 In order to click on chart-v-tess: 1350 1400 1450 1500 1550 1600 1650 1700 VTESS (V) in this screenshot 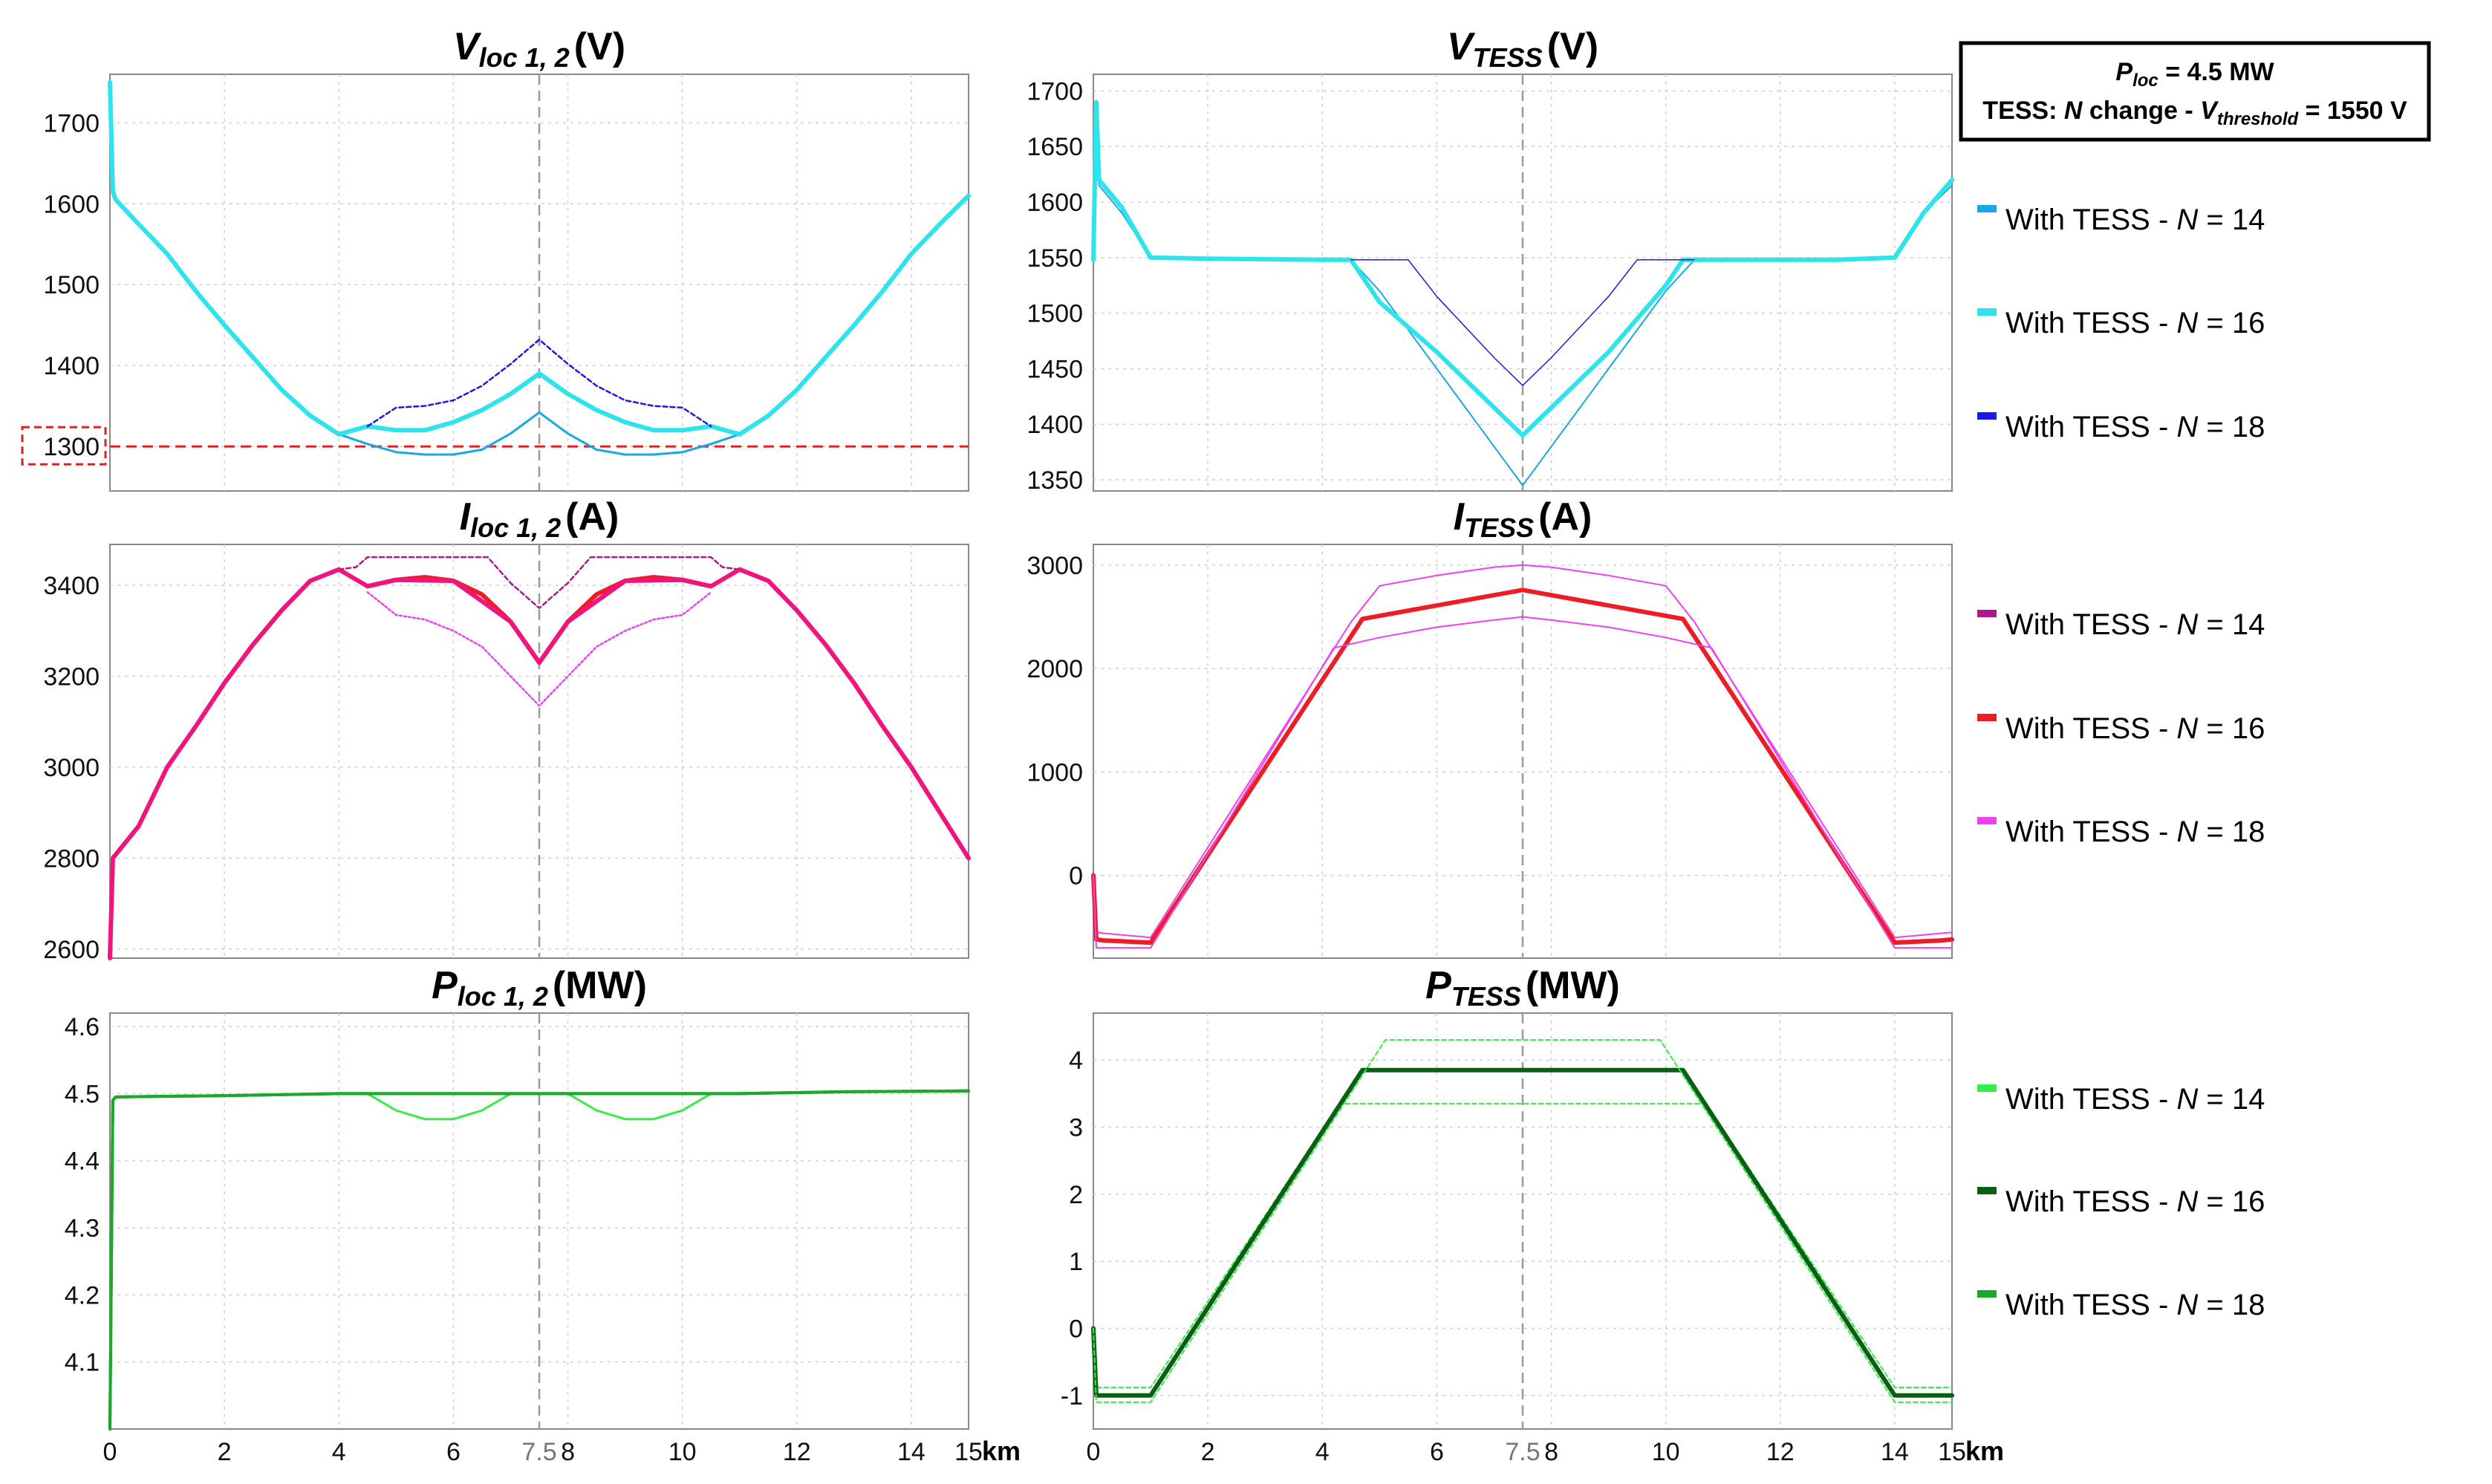, I will do `click(1490, 260)`.